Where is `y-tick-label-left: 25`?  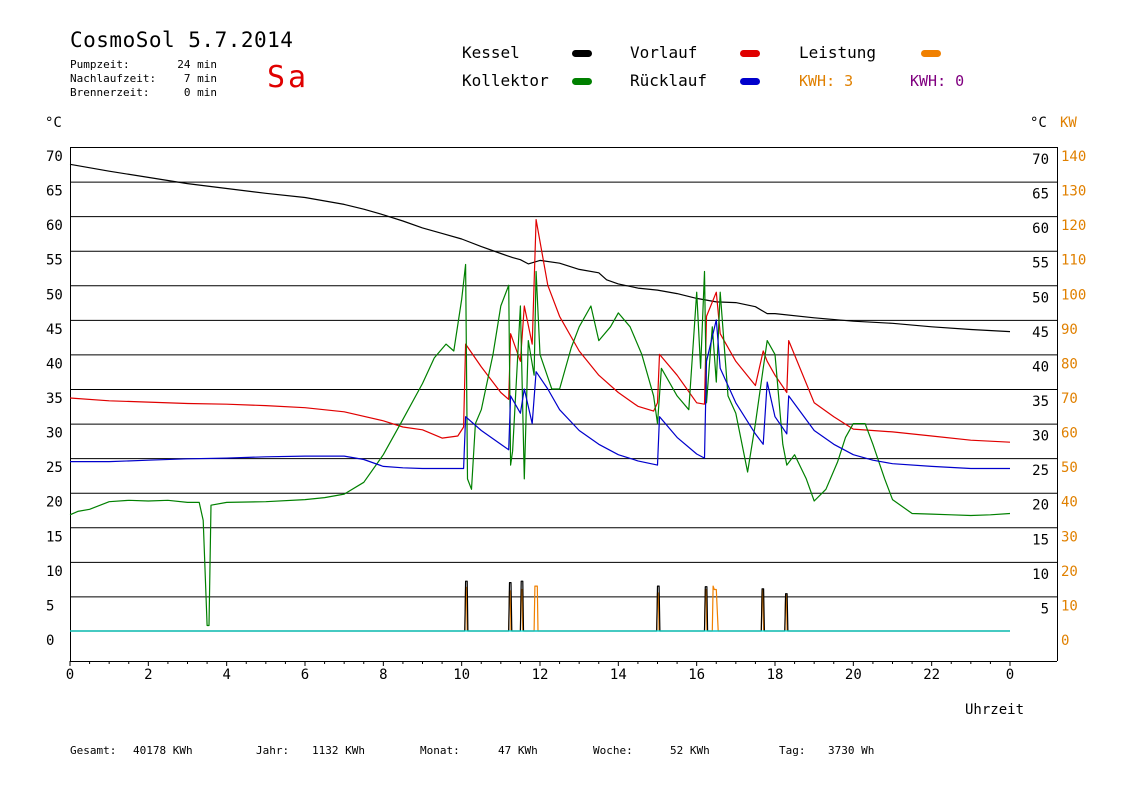
y-tick-label-left: 25 is located at coordinates (54, 468).